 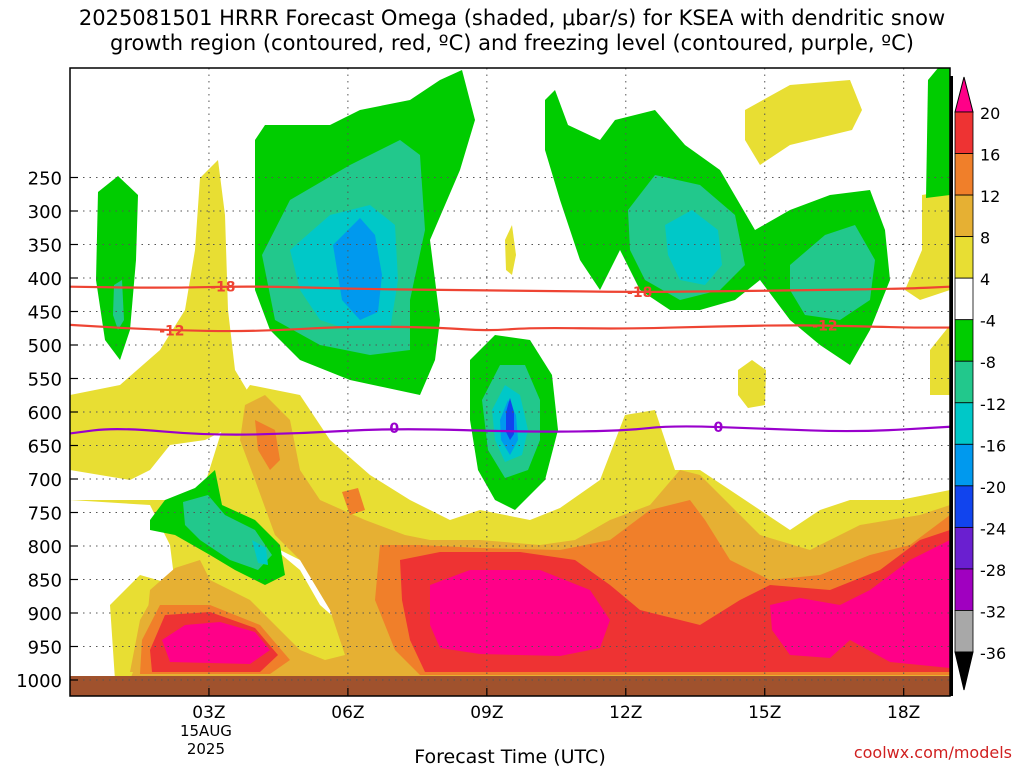 What do you see at coordinates (993, 445) in the screenshot?
I see `colorbar-label: -16` at bounding box center [993, 445].